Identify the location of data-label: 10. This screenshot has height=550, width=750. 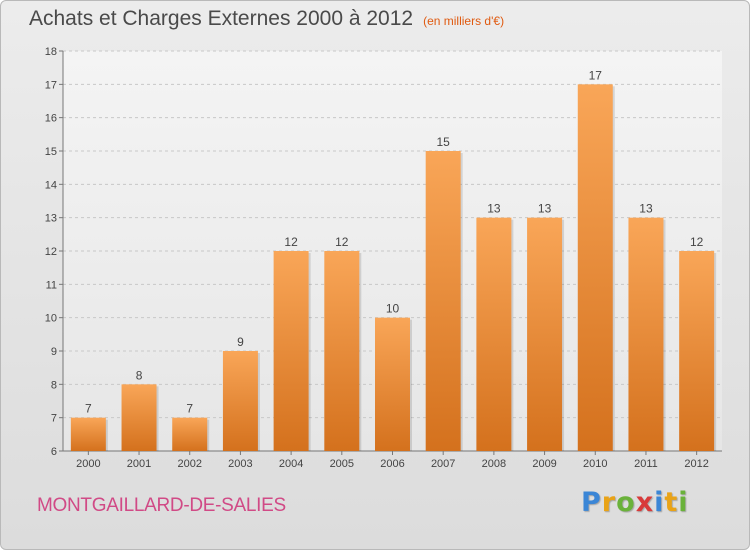
(393, 309).